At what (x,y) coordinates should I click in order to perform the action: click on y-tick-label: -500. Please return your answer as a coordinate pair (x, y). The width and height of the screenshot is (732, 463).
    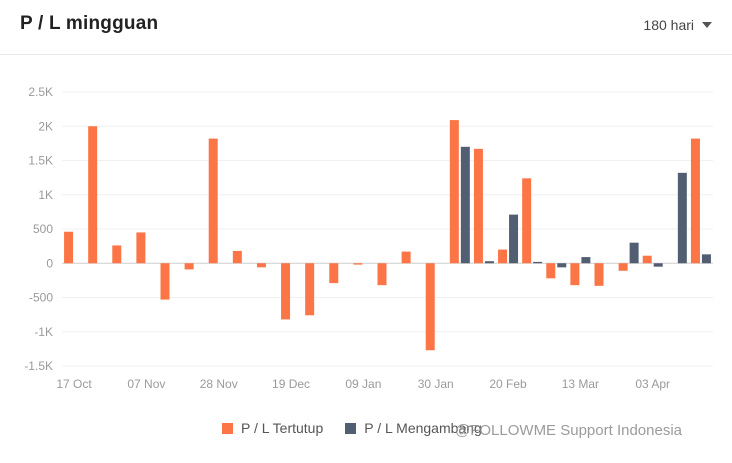
    Looking at the image, I should click on (41, 298).